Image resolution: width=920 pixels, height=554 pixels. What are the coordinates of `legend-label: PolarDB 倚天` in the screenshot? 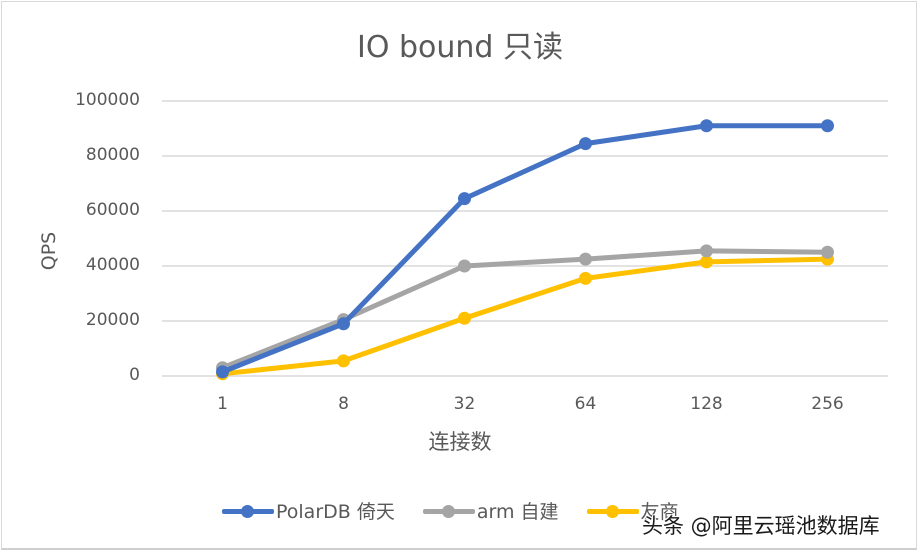 It's located at (335, 512).